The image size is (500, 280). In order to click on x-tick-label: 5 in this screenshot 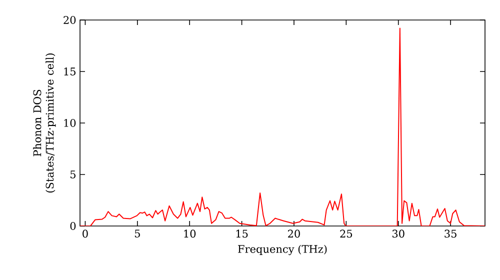, I will do `click(137, 234)`.